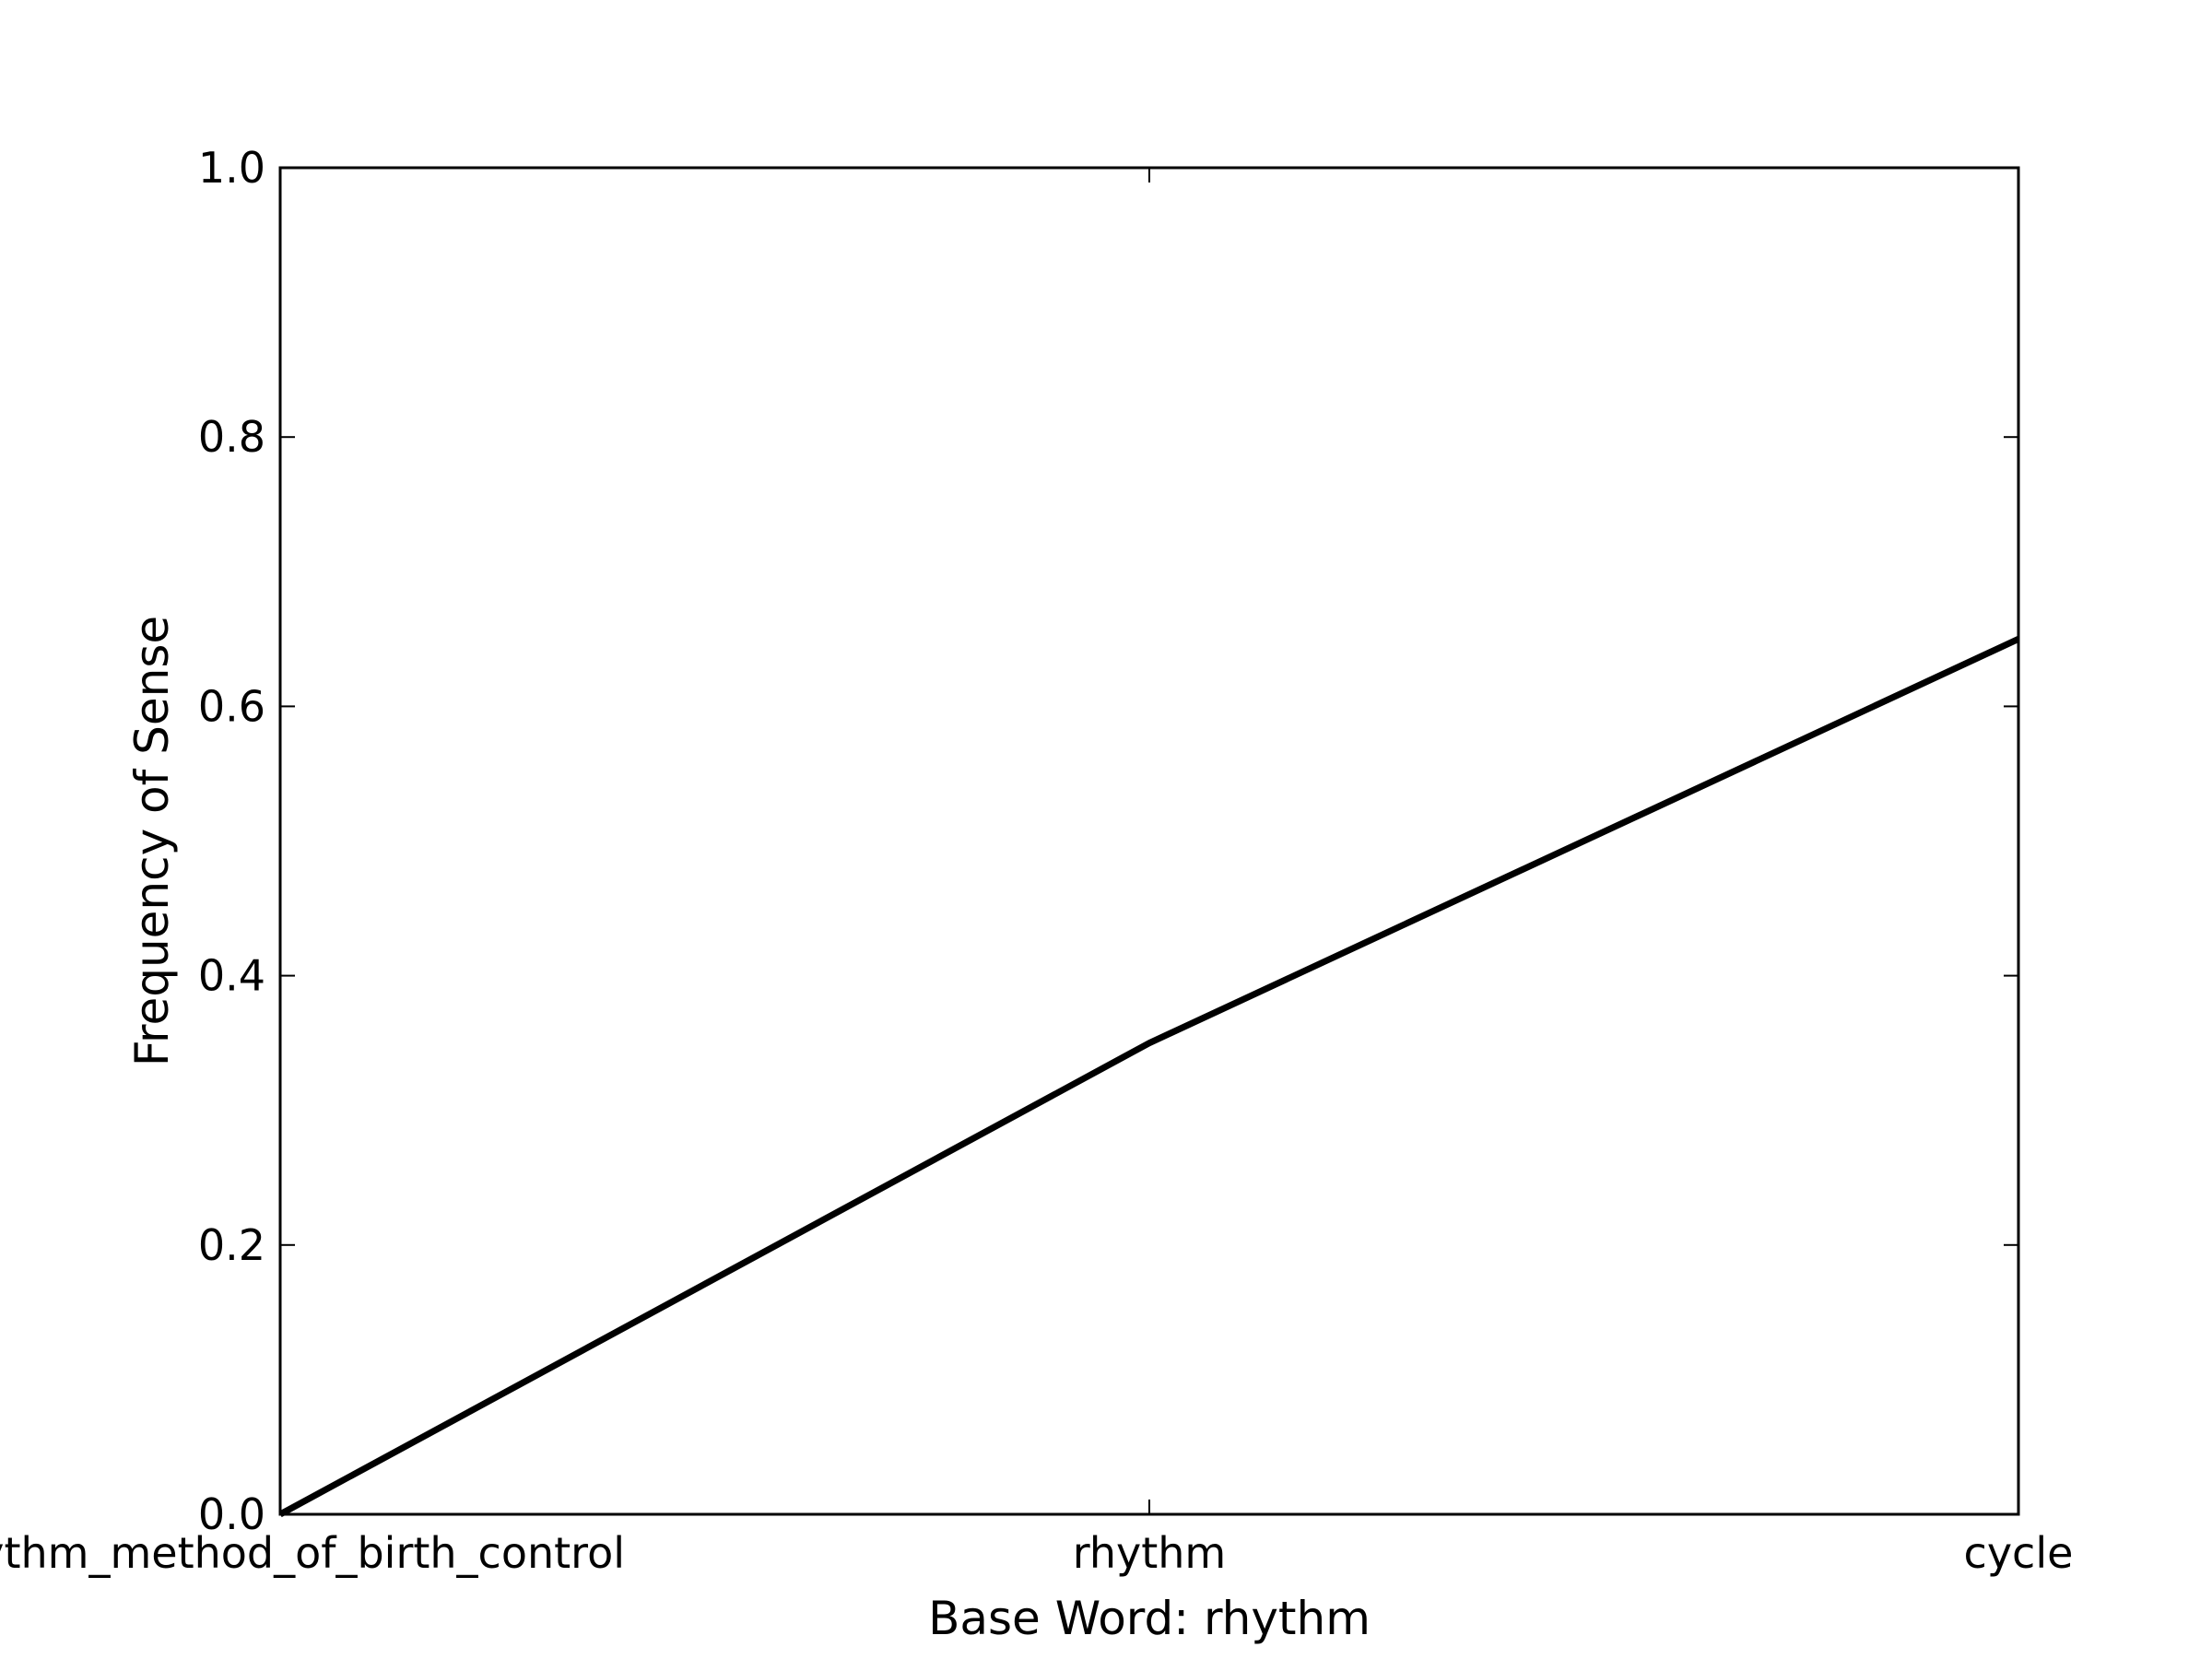  What do you see at coordinates (152, 841) in the screenshot?
I see `y-axis-label: Frequency of Sense` at bounding box center [152, 841].